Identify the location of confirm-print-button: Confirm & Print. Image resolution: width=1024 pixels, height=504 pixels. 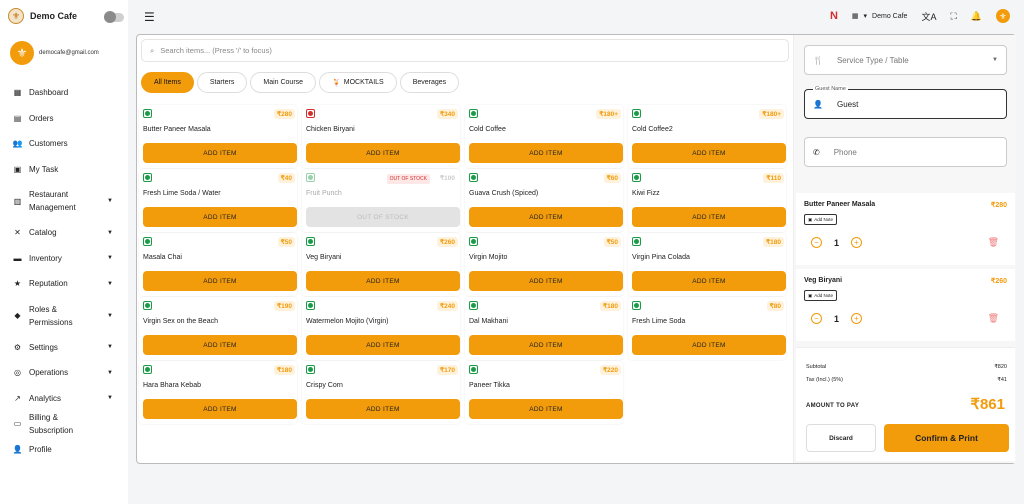
(946, 438).